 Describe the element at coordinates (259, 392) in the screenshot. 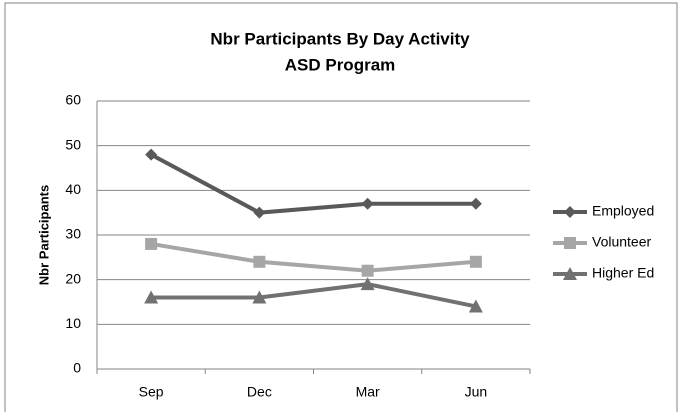

I see `x-tick-label: Dec` at that location.